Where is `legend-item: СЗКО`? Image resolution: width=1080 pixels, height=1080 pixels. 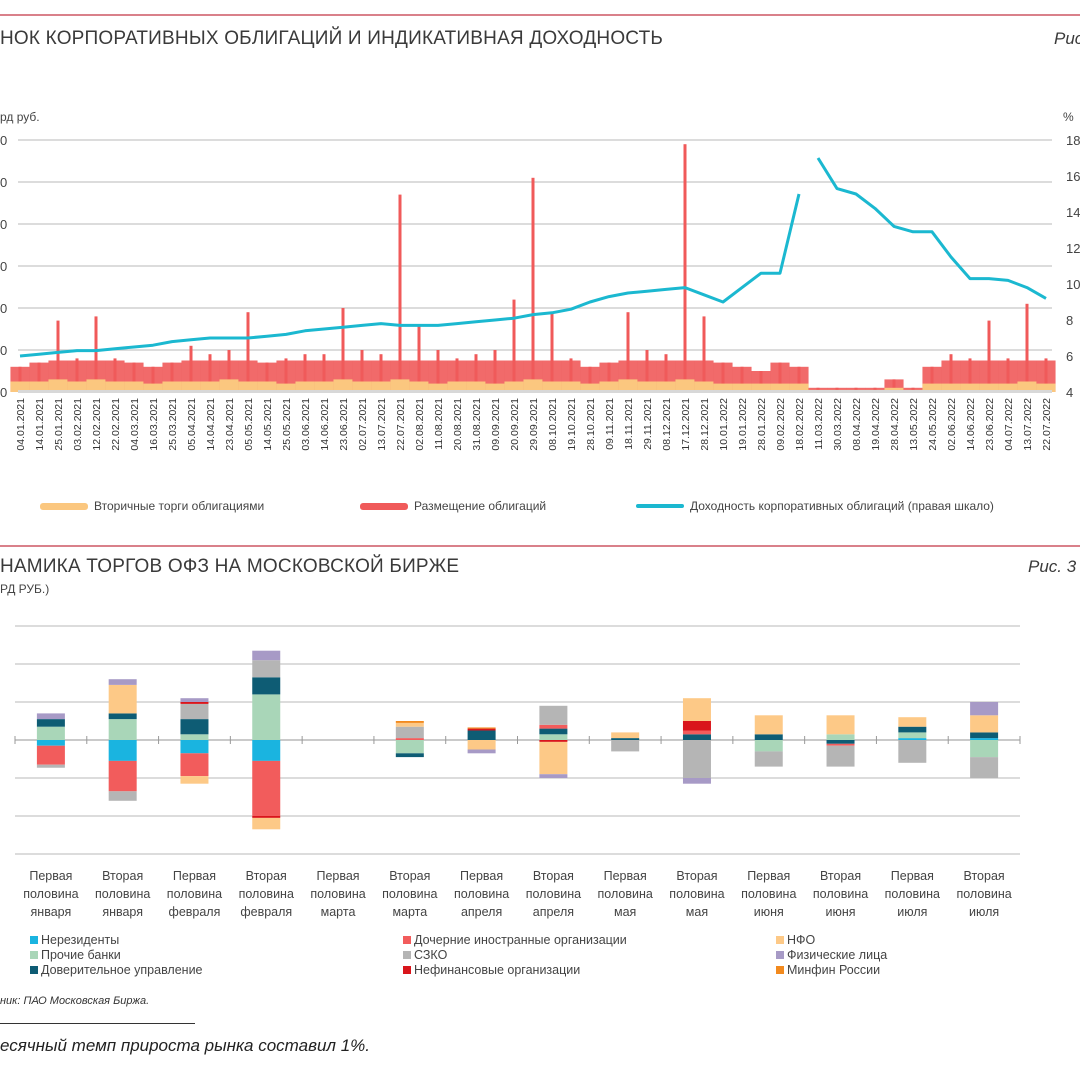 legend-item: СЗКО is located at coordinates (425, 955).